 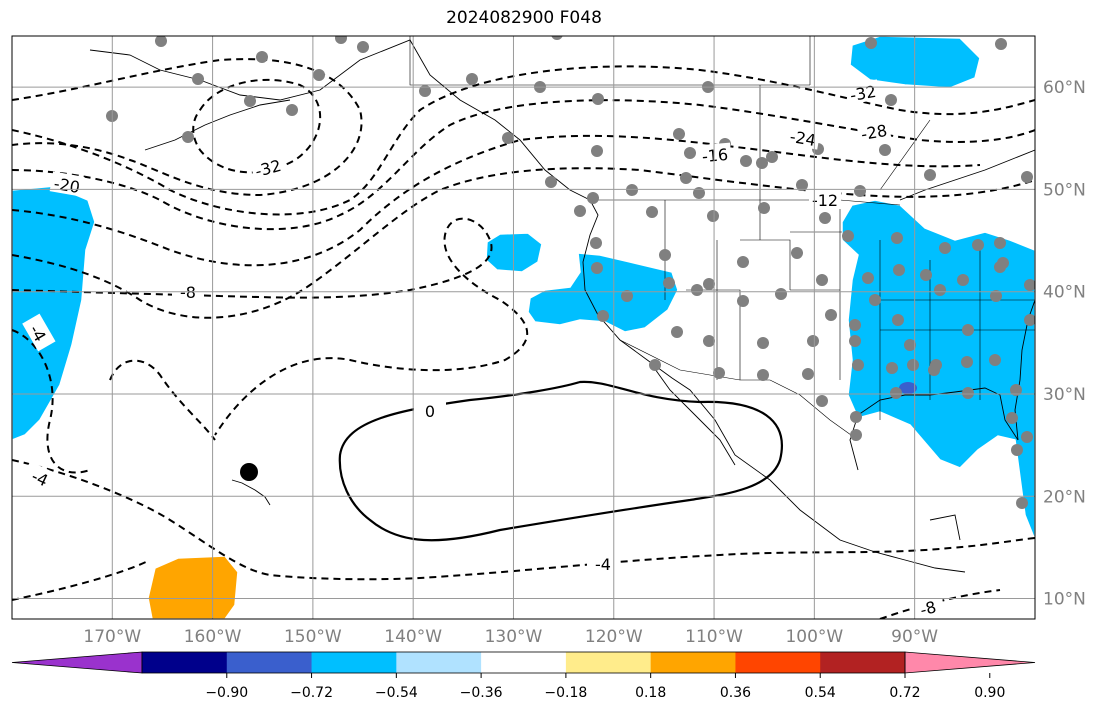 I want to click on contour-label-text: -28, so click(x=874, y=132).